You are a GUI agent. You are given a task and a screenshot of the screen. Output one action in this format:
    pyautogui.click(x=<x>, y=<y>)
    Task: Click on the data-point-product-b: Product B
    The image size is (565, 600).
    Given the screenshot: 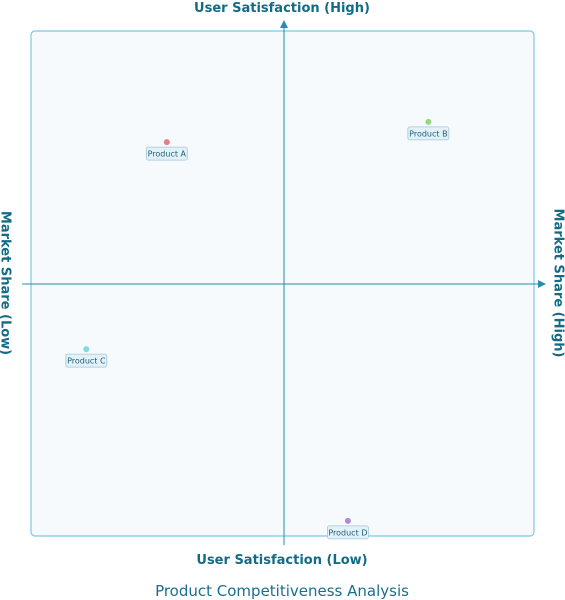 What is the action you would take?
    pyautogui.click(x=428, y=129)
    